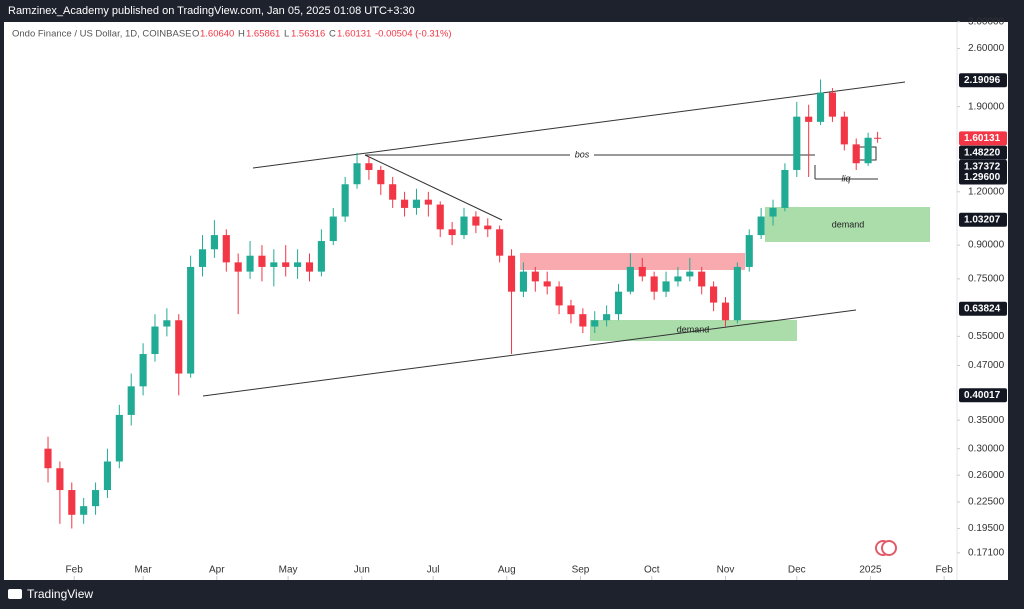 The width and height of the screenshot is (1024, 609). What do you see at coordinates (986, 502) in the screenshot?
I see `y-tick-label: 0.22500` at bounding box center [986, 502].